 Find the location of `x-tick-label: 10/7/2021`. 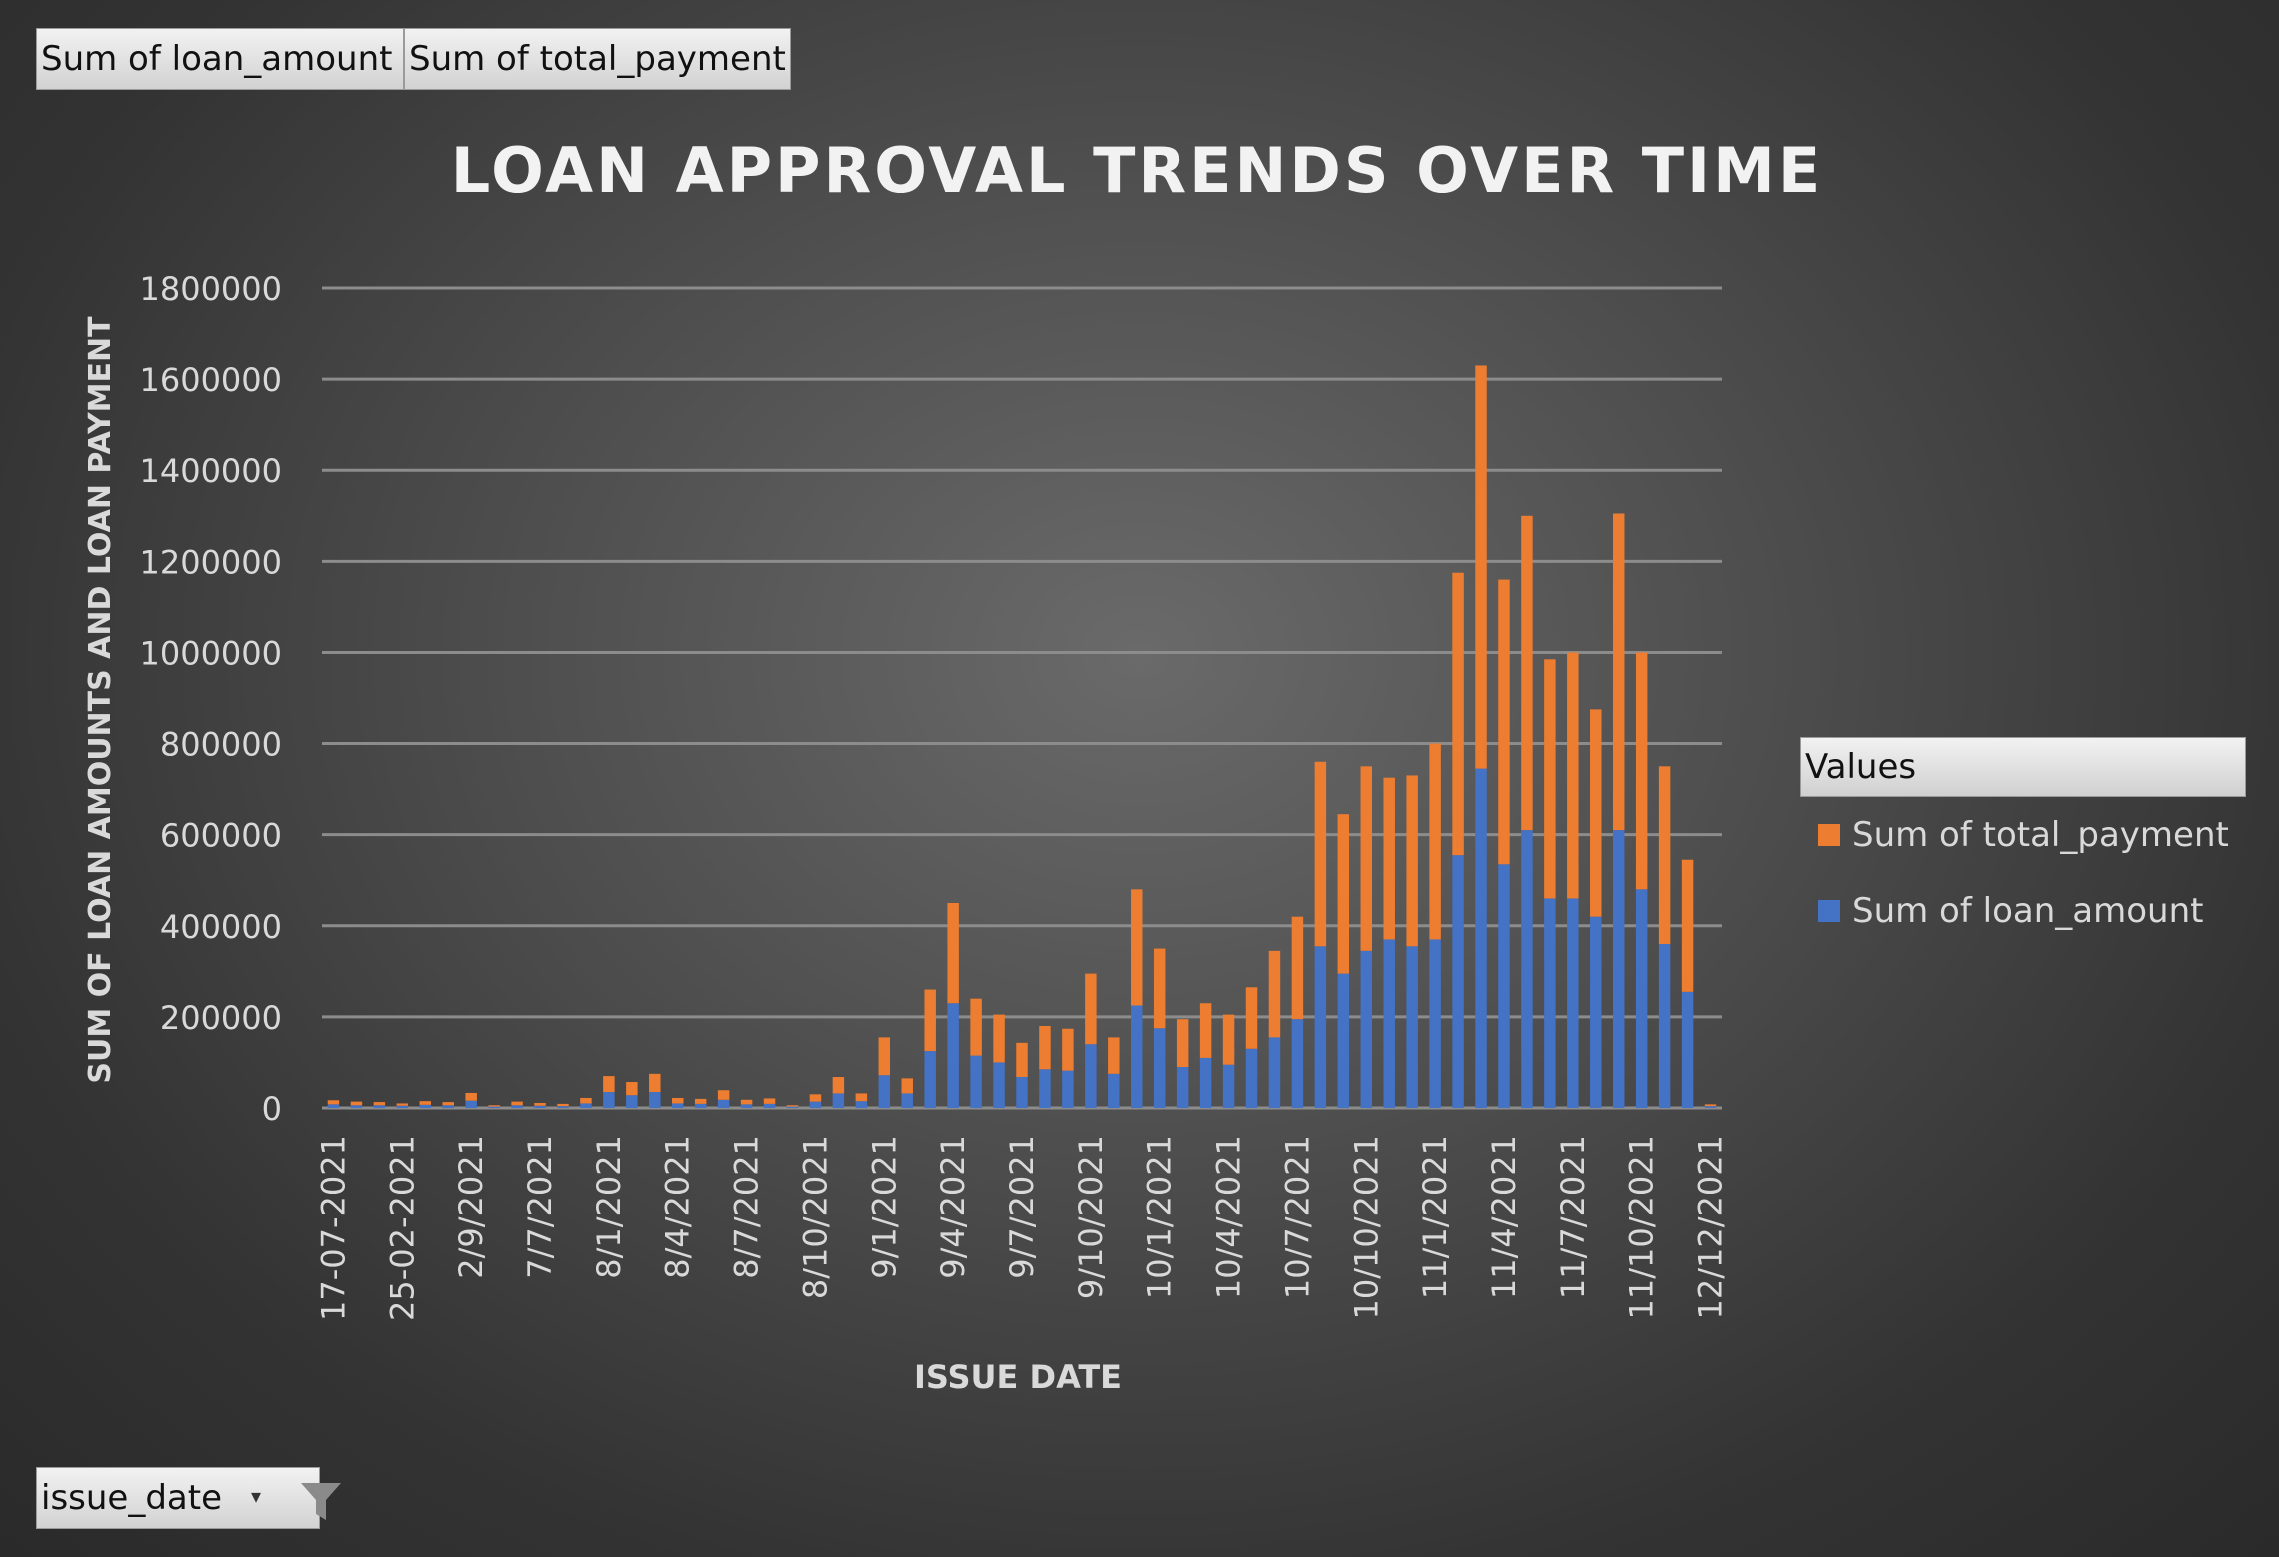

x-tick-label: 10/7/2021 is located at coordinates (1297, 1217).